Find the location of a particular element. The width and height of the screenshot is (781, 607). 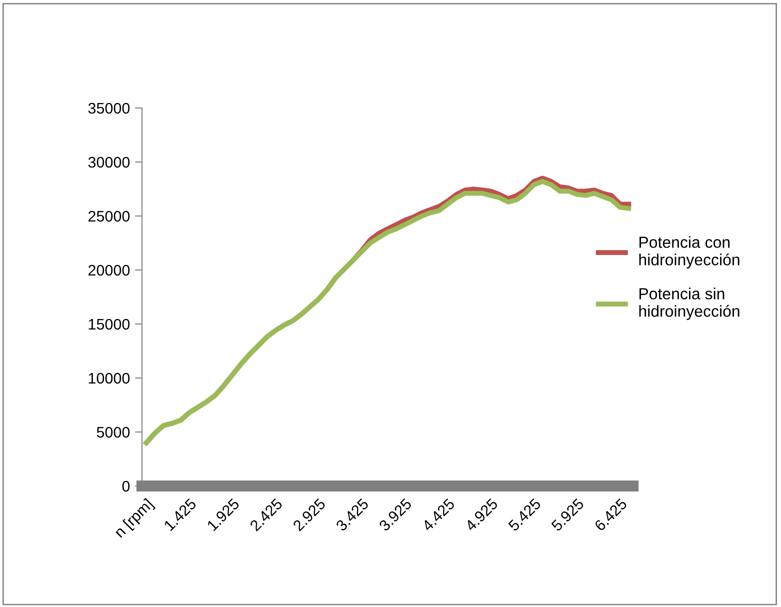

y-tick-label: 15000 is located at coordinates (109, 324).